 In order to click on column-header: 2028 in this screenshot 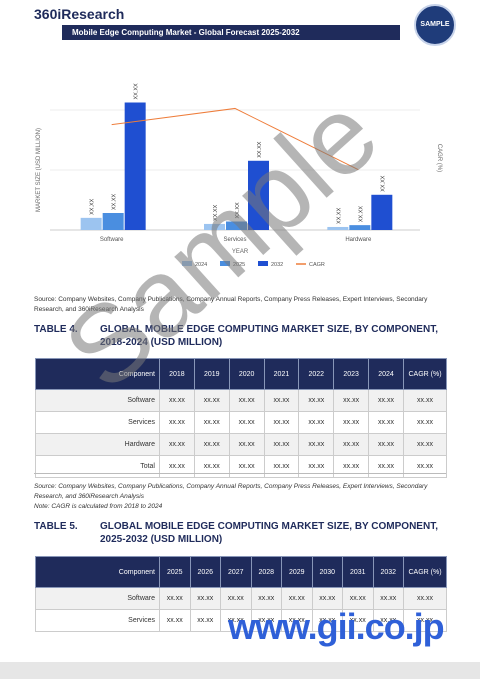, I will do `click(266, 572)`.